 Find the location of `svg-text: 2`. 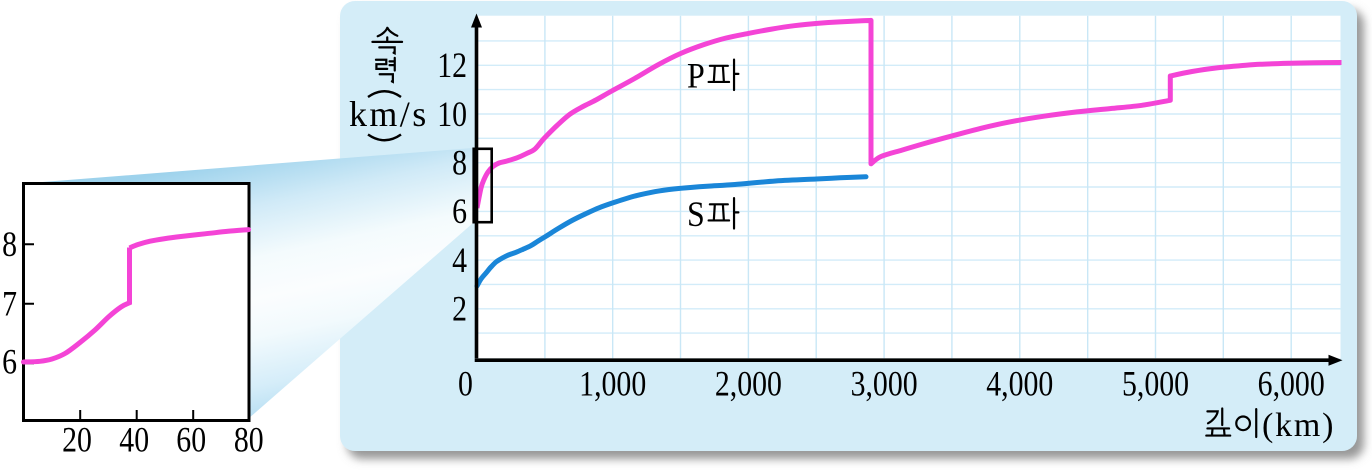

svg-text: 2 is located at coordinates (459, 309).